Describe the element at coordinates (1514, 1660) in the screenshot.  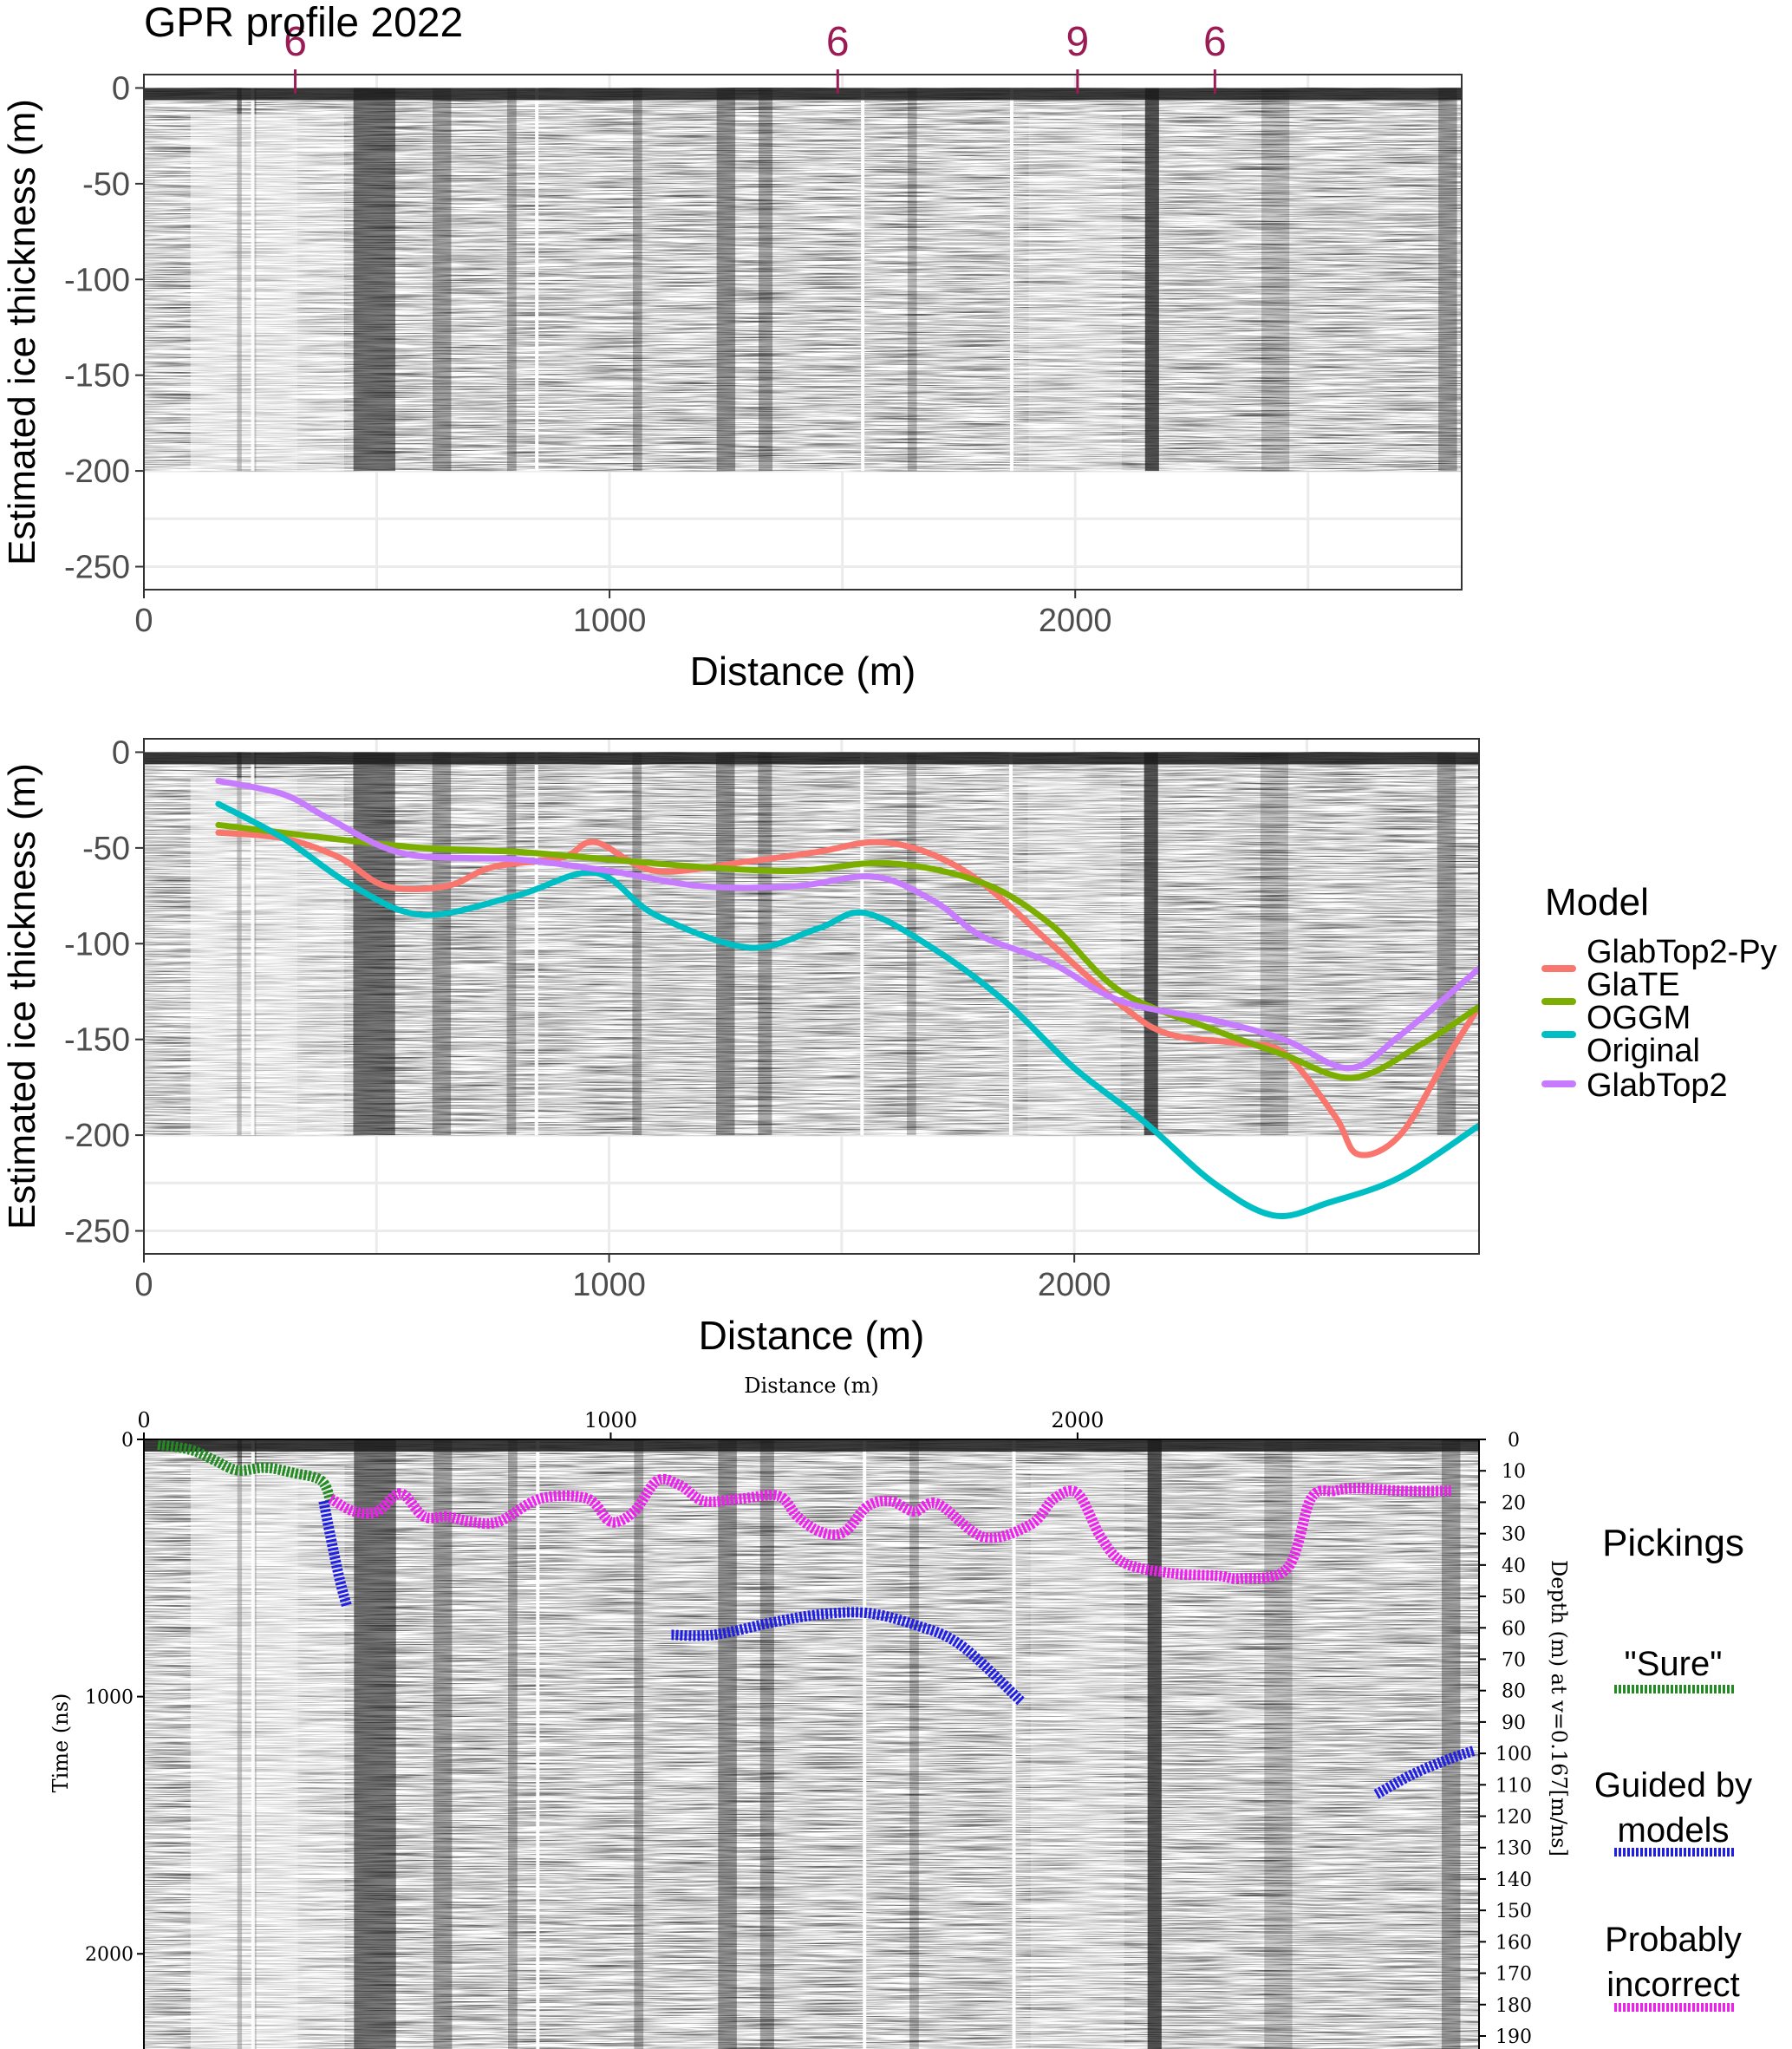
I see `depth-tick-label: 70` at that location.